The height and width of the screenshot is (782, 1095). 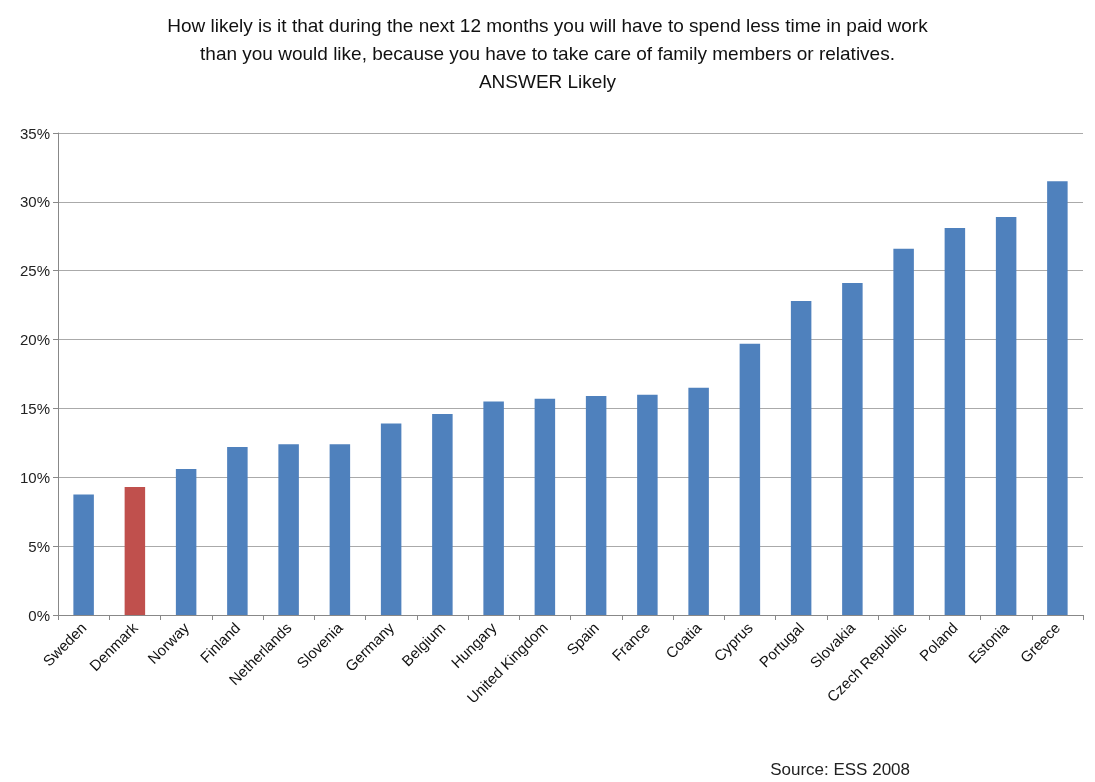 What do you see at coordinates (34, 340) in the screenshot?
I see `y-tick-label: 20%` at bounding box center [34, 340].